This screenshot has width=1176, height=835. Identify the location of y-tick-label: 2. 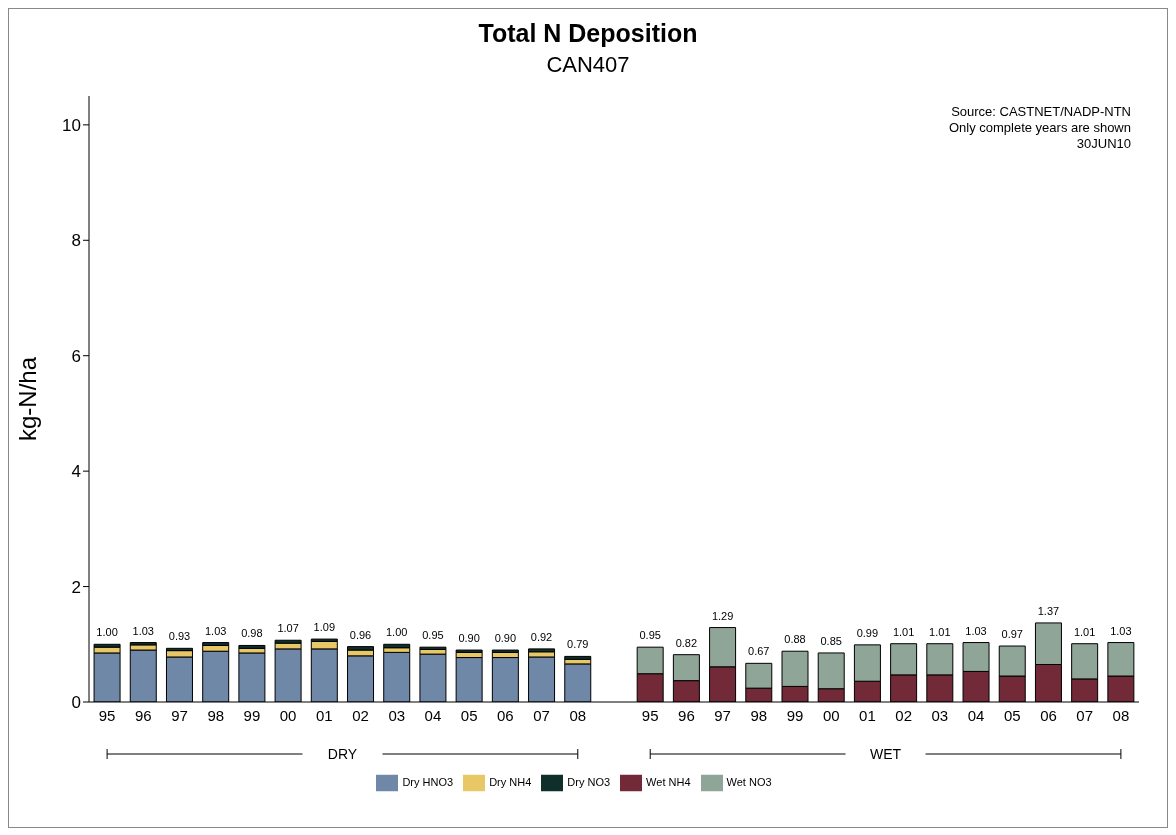
(76, 587).